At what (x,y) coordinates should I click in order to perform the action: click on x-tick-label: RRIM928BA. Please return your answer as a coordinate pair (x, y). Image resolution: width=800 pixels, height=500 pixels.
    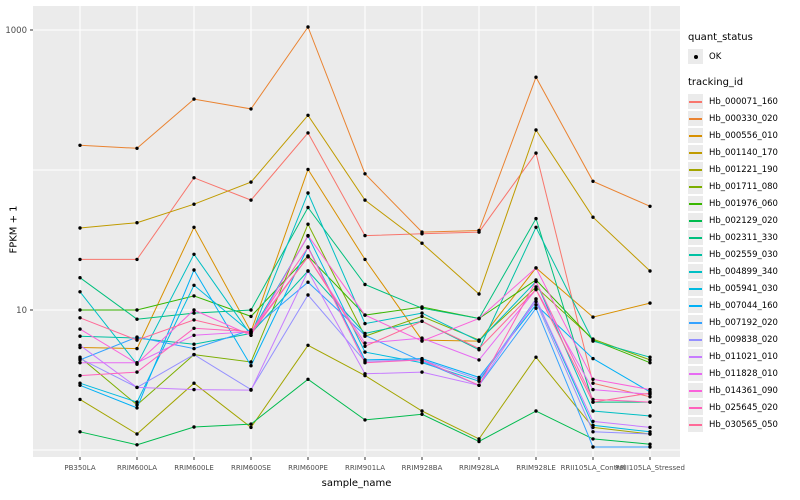
    Looking at the image, I should click on (422, 468).